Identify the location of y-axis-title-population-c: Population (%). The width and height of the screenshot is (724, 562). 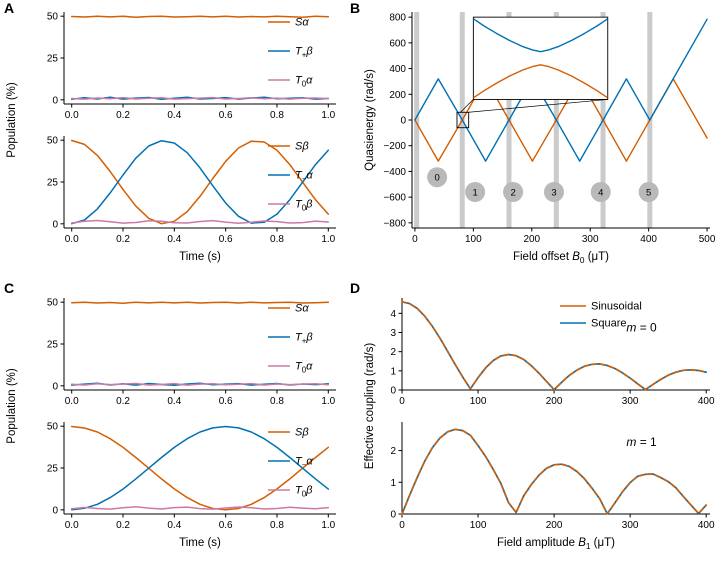
(12, 406).